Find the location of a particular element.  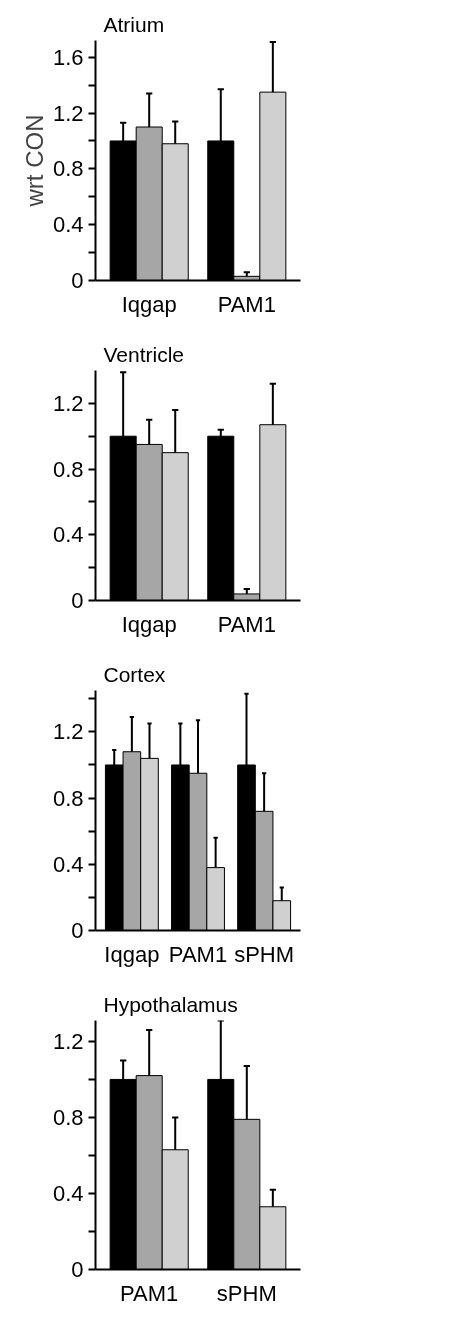

chart-title: Ventricle is located at coordinates (144, 354).